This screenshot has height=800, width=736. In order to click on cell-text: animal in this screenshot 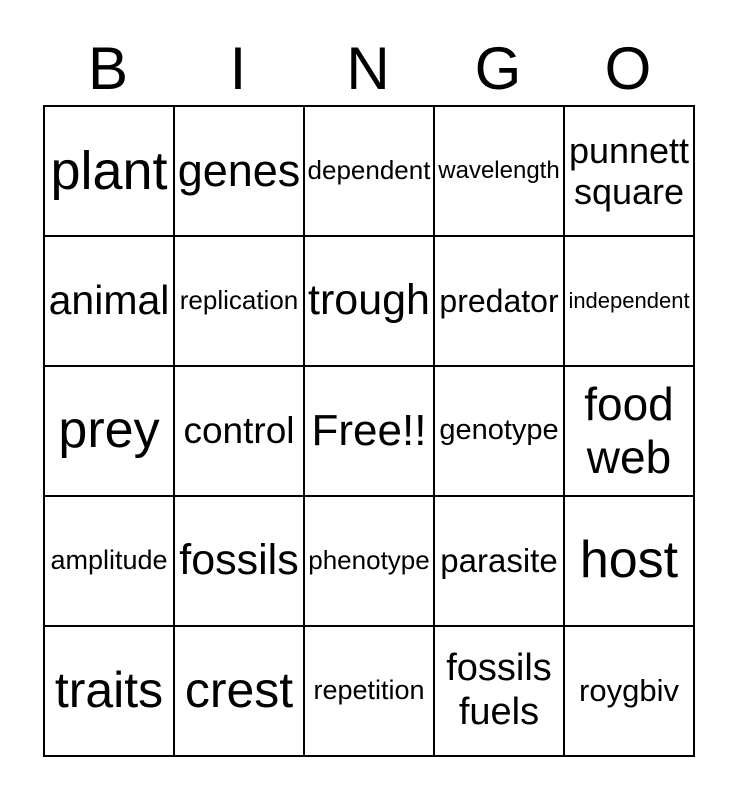, I will do `click(109, 300)`.